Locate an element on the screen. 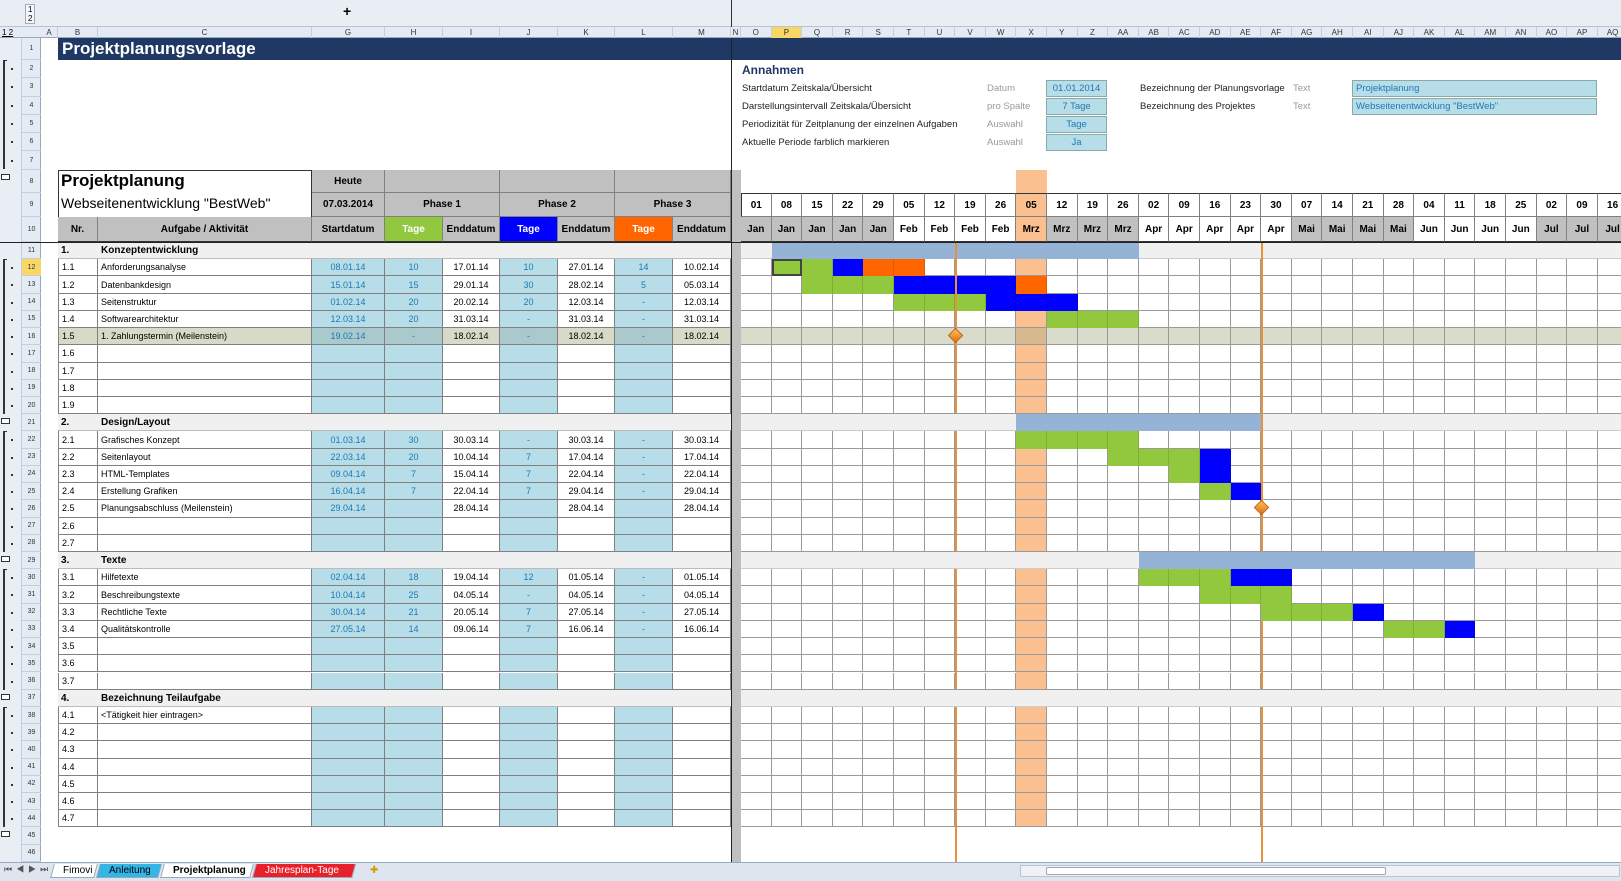 The height and width of the screenshot is (881, 1621). task-cell-d3: - is located at coordinates (644, 440).